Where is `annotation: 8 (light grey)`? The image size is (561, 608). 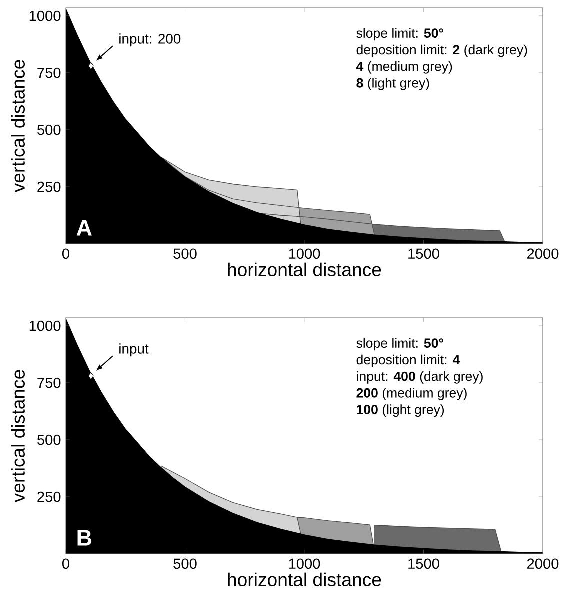
annotation: 8 (light grey) is located at coordinates (393, 84).